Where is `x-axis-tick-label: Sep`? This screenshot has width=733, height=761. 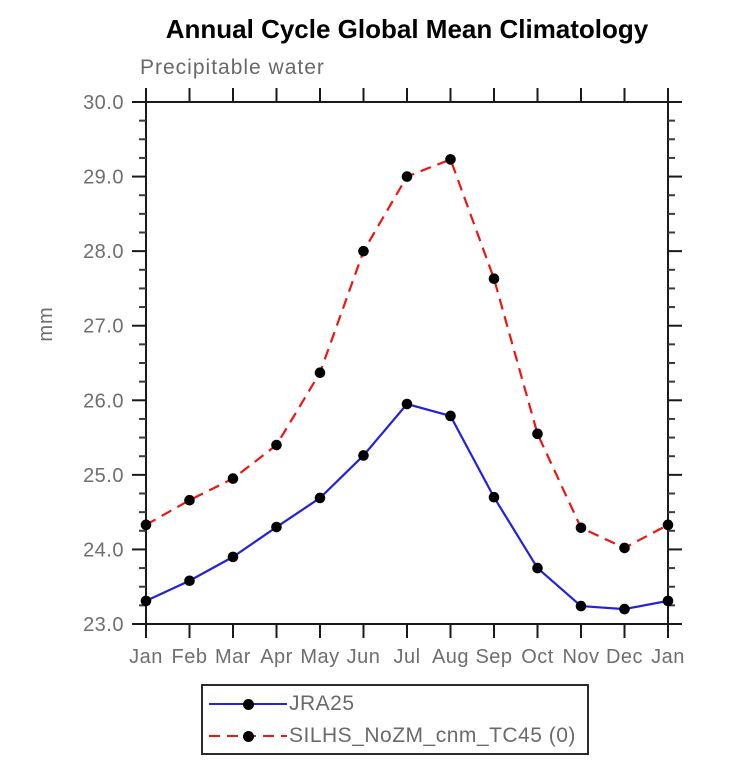
x-axis-tick-label: Sep is located at coordinates (493, 657).